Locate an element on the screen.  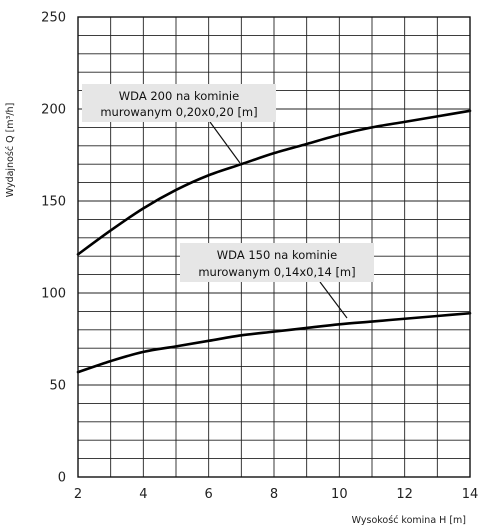
y-axis-label: Wydajność Q [m³/h] is located at coordinates (10, 150).